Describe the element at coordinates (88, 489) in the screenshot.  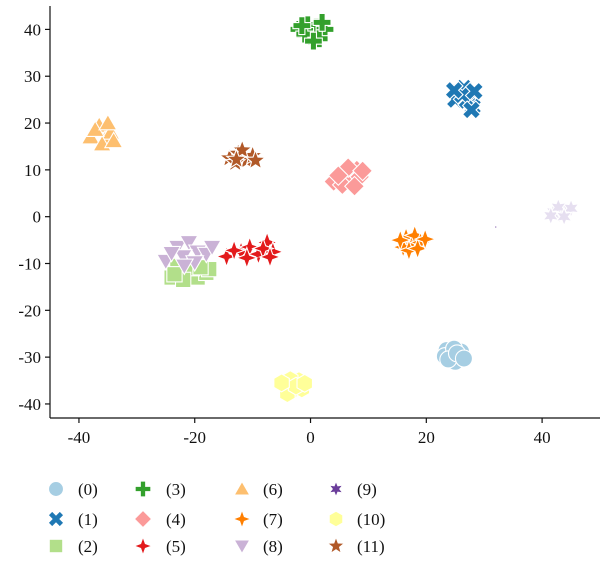
I see `legend-label: (0)` at that location.